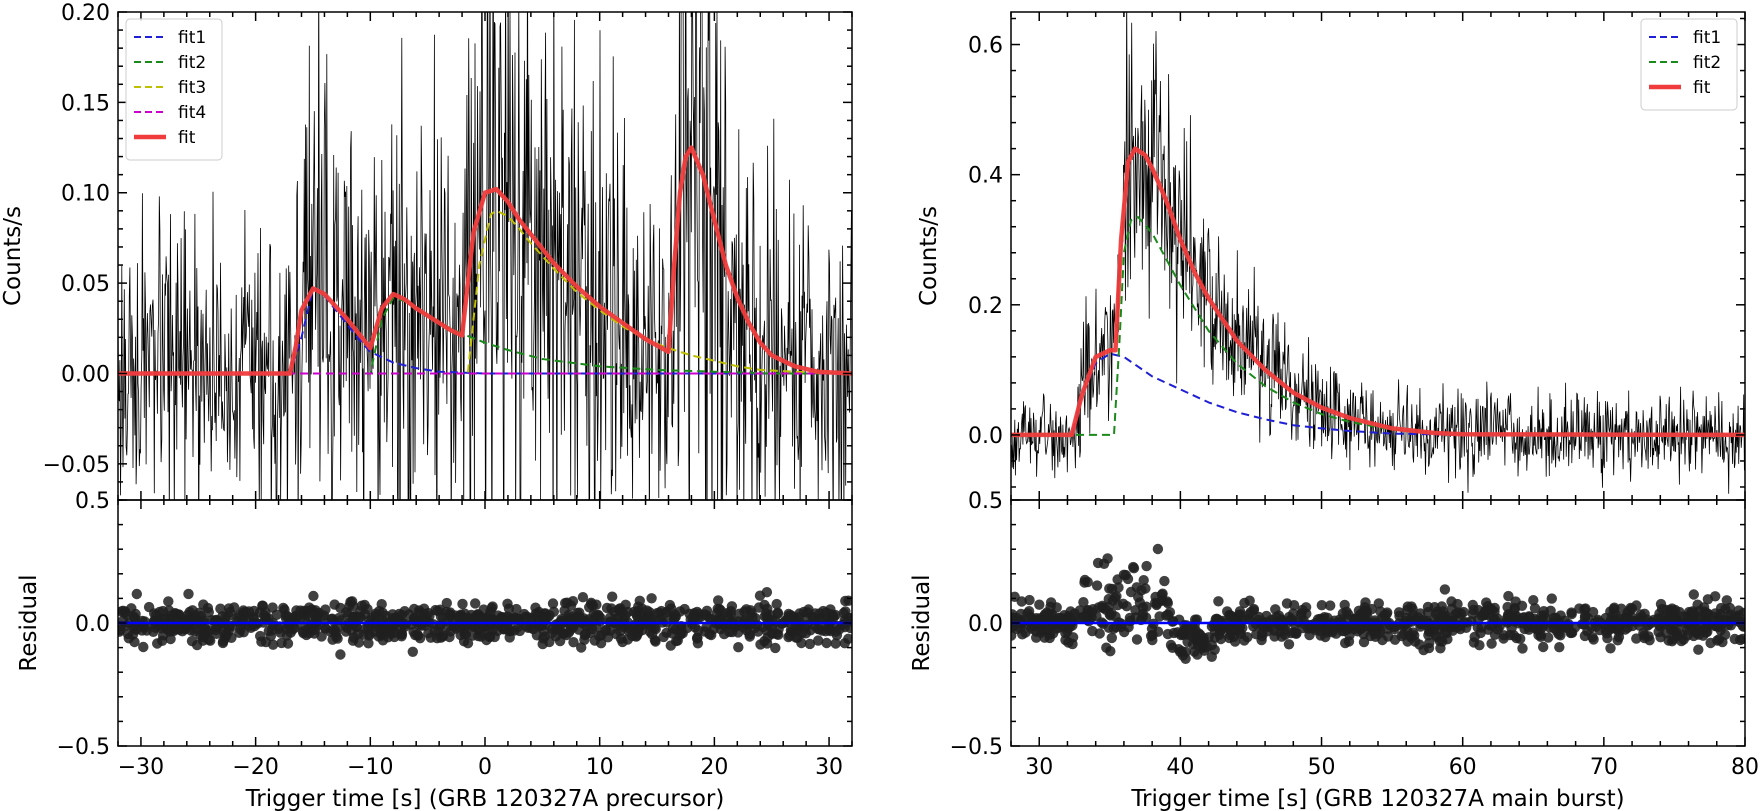  I want to click on y-tick-label: 0.00, so click(85, 374).